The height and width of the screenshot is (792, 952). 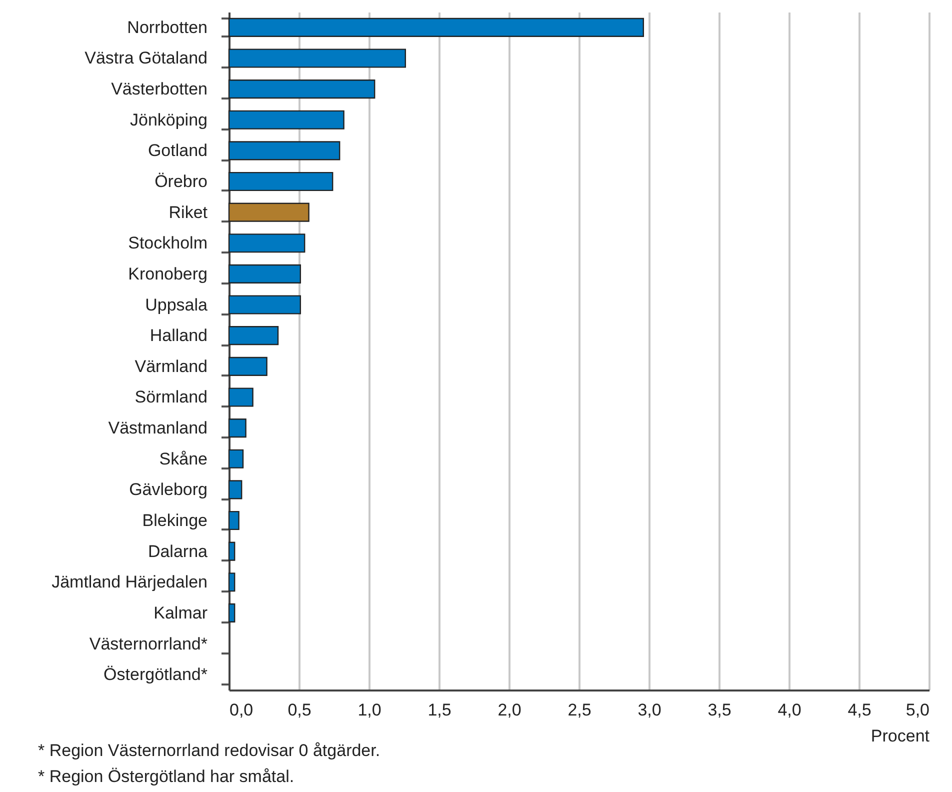 I want to click on x-tick-label: 3,0, so click(x=650, y=710).